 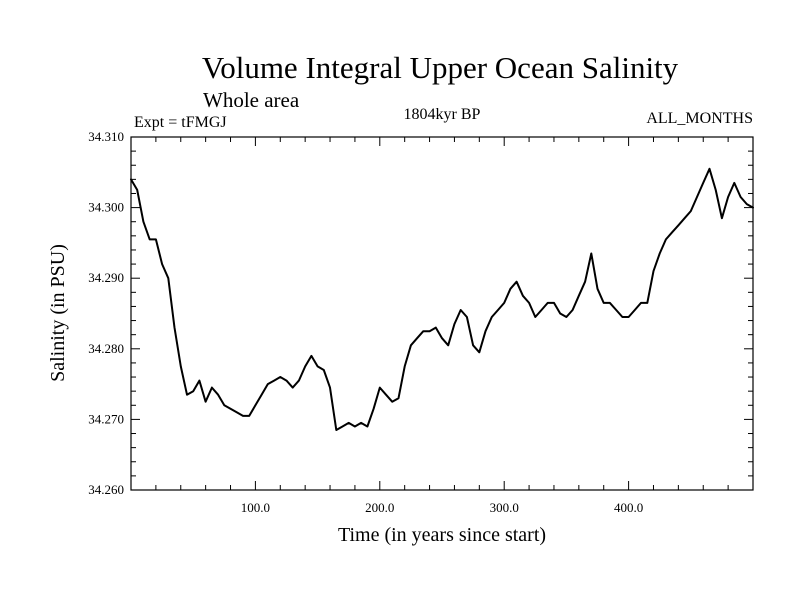 I want to click on y-tick-label: 34.270, so click(x=106, y=418).